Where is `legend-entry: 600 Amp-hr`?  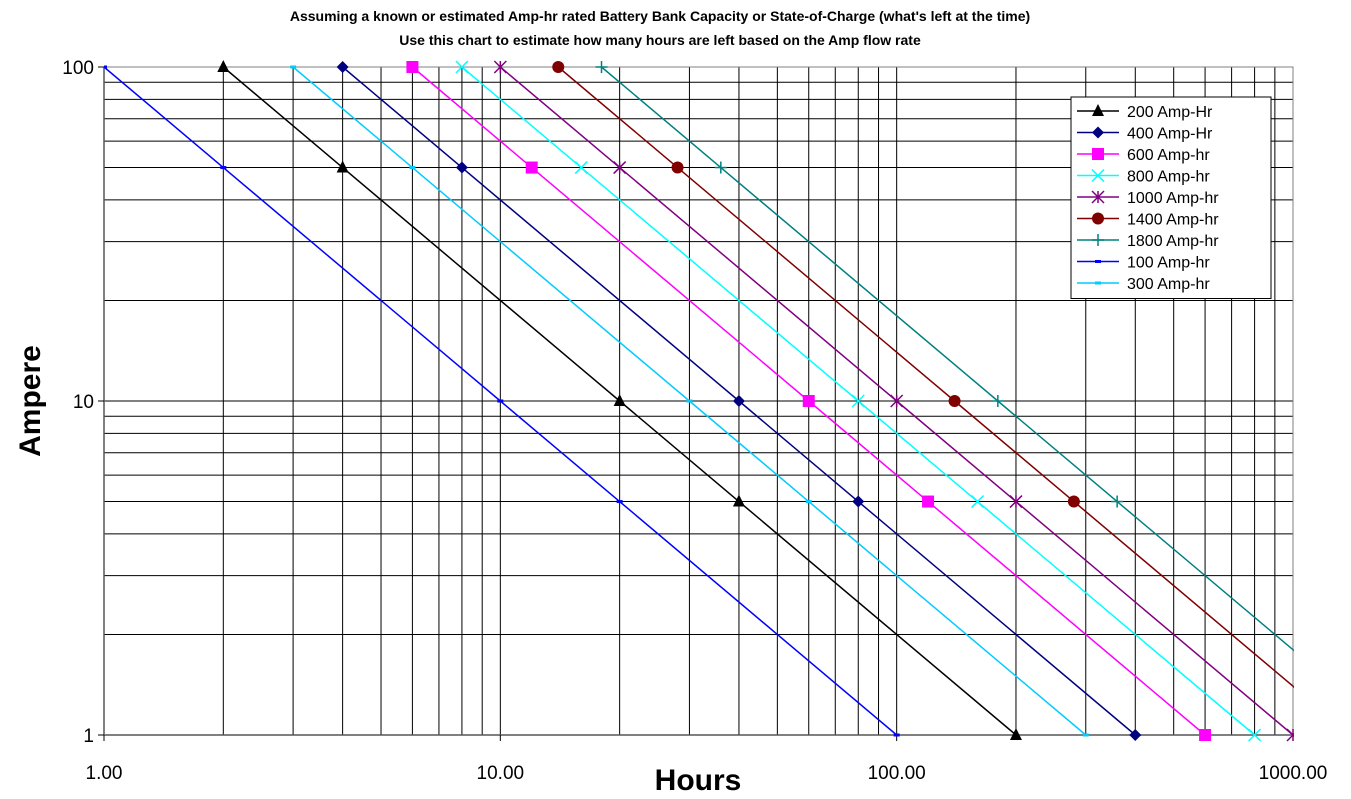
legend-entry: 600 Amp-hr is located at coordinates (1143, 155).